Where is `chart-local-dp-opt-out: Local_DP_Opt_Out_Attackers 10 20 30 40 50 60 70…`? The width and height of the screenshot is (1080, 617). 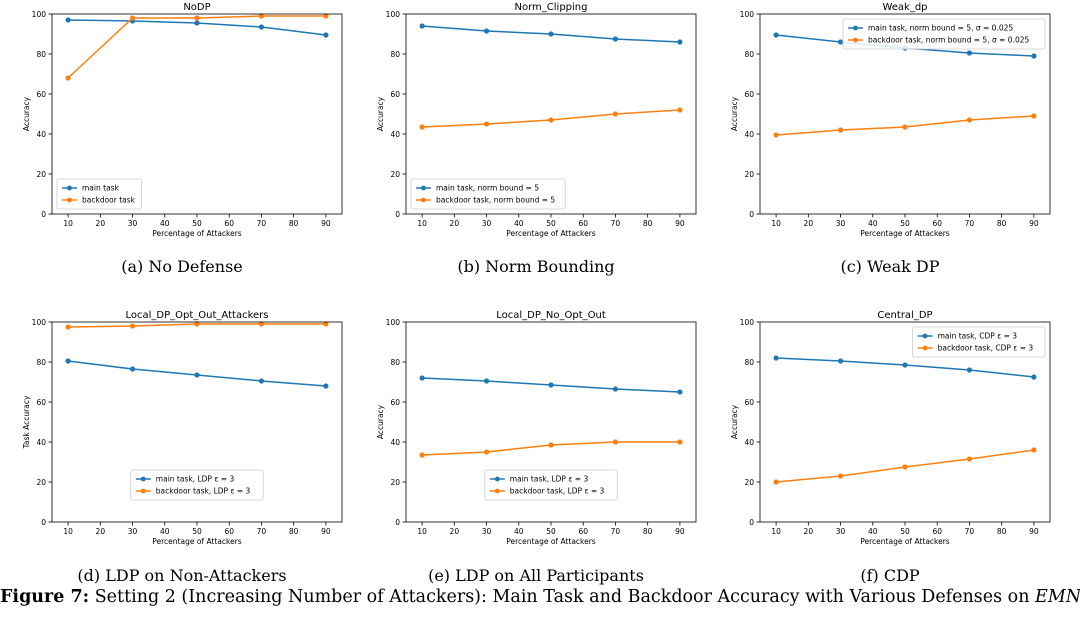 chart-local-dp-opt-out: Local_DP_Opt_Out_Attackers 10 20 30 40 50 60 70… is located at coordinates (182, 428).